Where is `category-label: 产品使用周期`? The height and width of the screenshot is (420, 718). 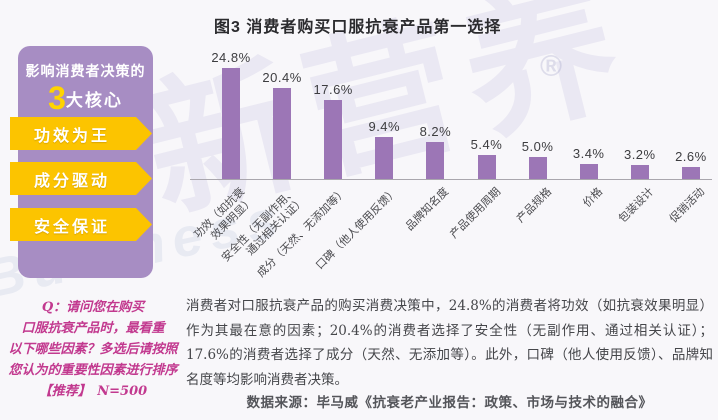
category-label: 产品使用周期 is located at coordinates (474, 213).